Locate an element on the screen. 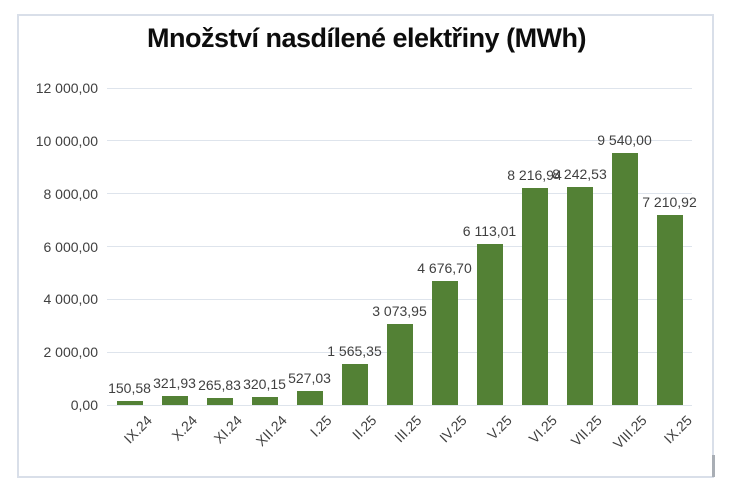  chart-title: Množství nasdílené elektřiny (MWh) is located at coordinates (366, 38).